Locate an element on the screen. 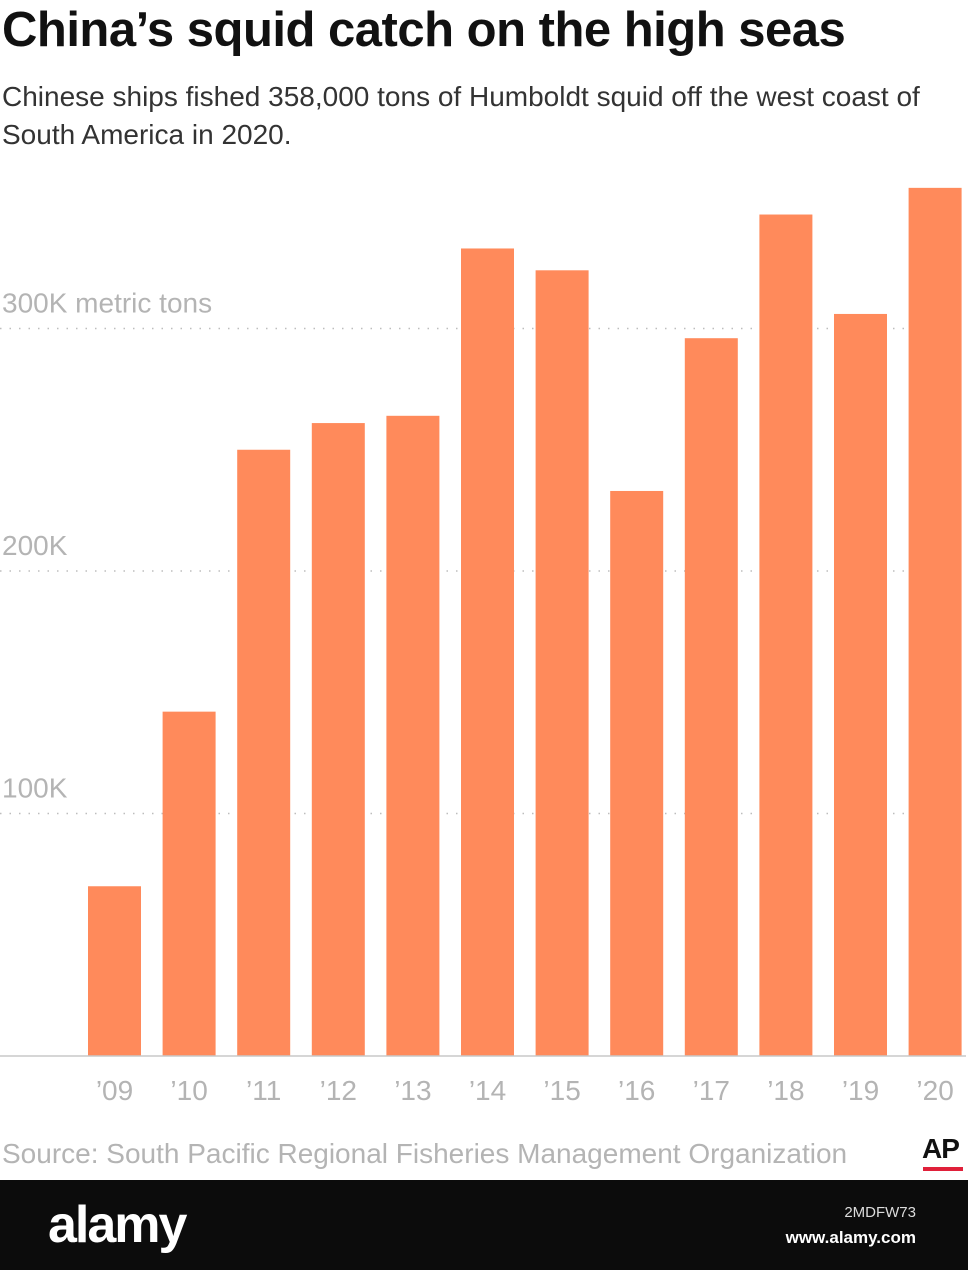 This screenshot has width=968, height=1270. chart-title: China’s squid catch on the high seas is located at coordinates (424, 30).